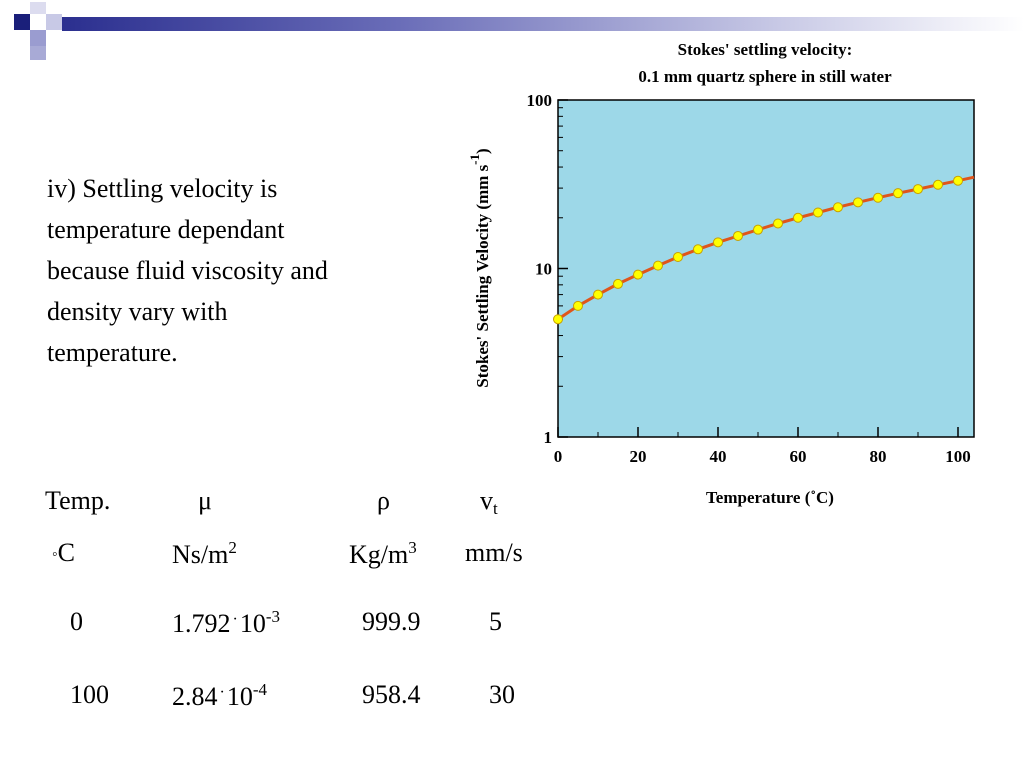 The image size is (1024, 768). I want to click on body-line: temperature dependant, so click(166, 229).